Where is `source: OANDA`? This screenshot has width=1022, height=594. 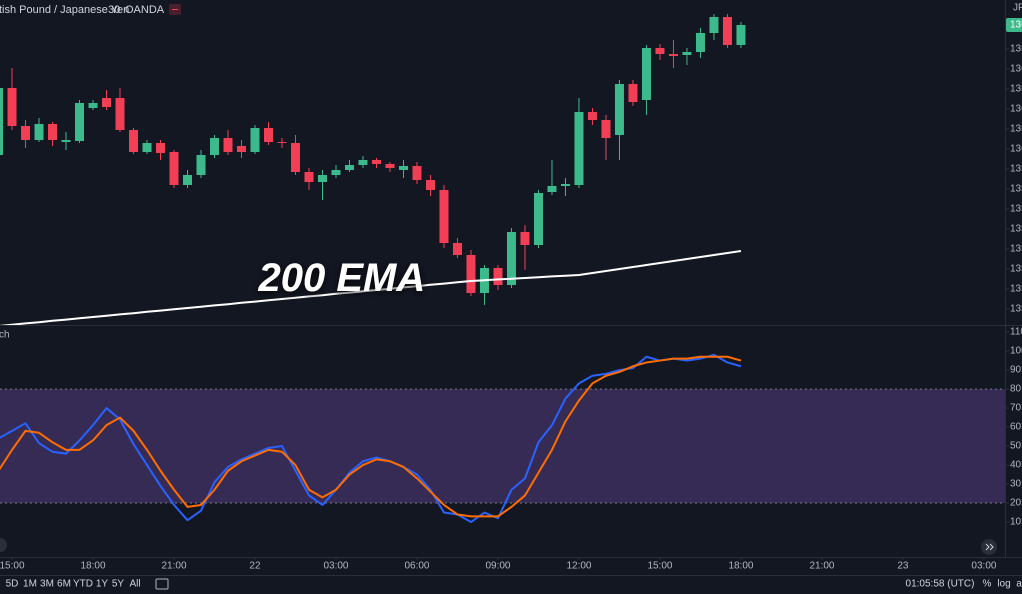 source: OANDA is located at coordinates (145, 10).